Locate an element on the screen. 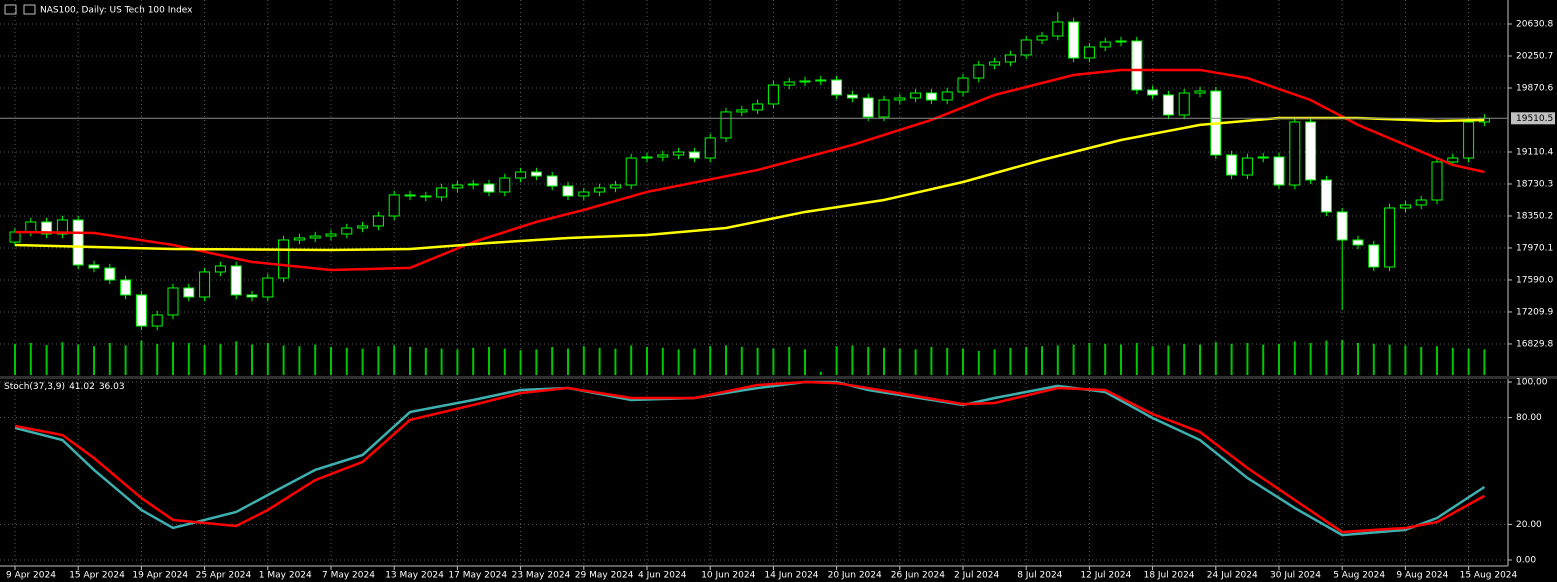  menu-icon is located at coordinates (10, 9).